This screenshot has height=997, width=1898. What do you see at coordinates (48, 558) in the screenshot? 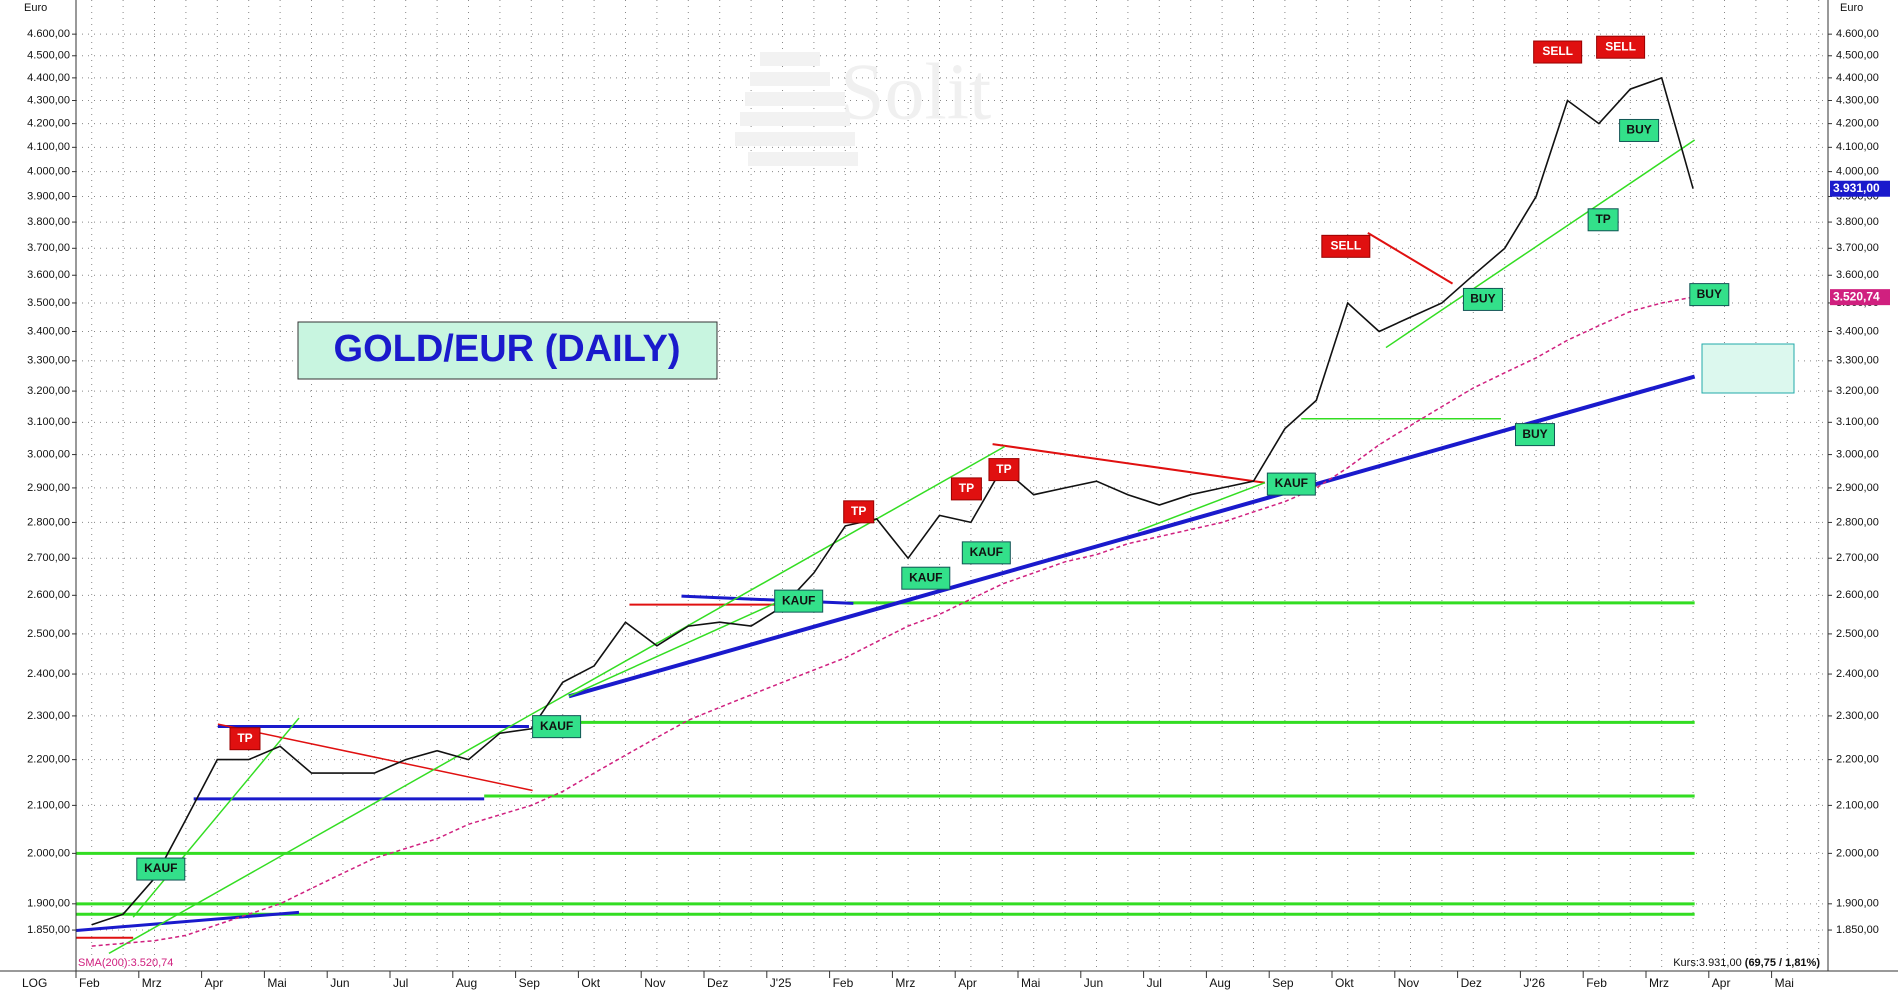
I see `y-tick-label: 2.700,00` at bounding box center [48, 558].